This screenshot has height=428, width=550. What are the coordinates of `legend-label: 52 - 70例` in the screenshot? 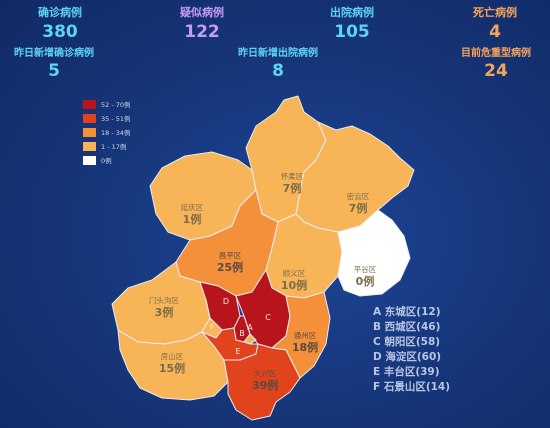 It's located at (116, 105).